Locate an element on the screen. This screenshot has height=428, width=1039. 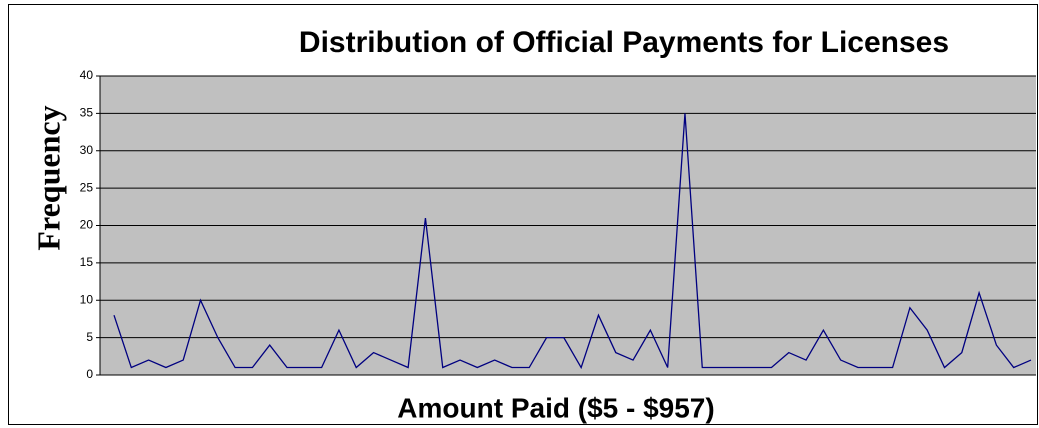
y-tick-label: 0 is located at coordinates (89, 374).